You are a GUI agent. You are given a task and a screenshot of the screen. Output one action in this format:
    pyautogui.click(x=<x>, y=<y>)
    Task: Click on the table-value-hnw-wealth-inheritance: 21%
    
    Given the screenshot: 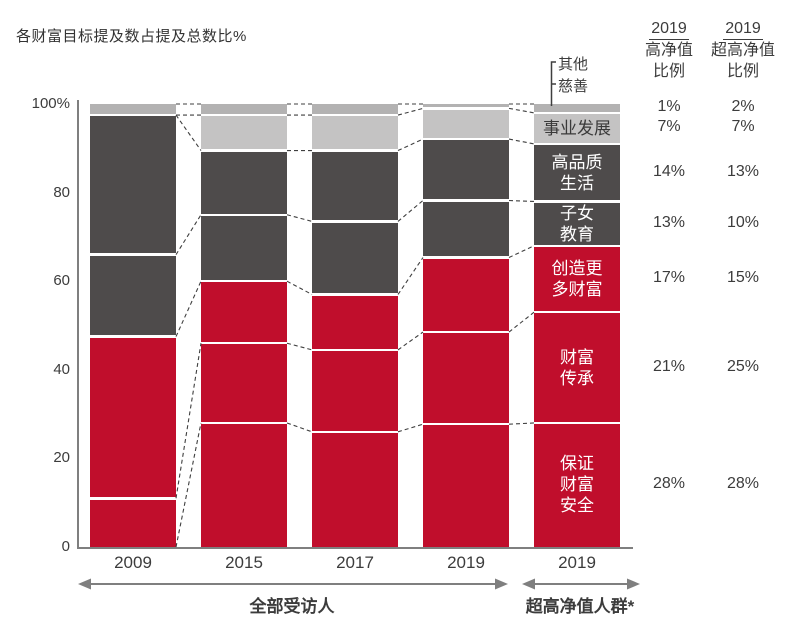 What is the action you would take?
    pyautogui.click(x=669, y=366)
    